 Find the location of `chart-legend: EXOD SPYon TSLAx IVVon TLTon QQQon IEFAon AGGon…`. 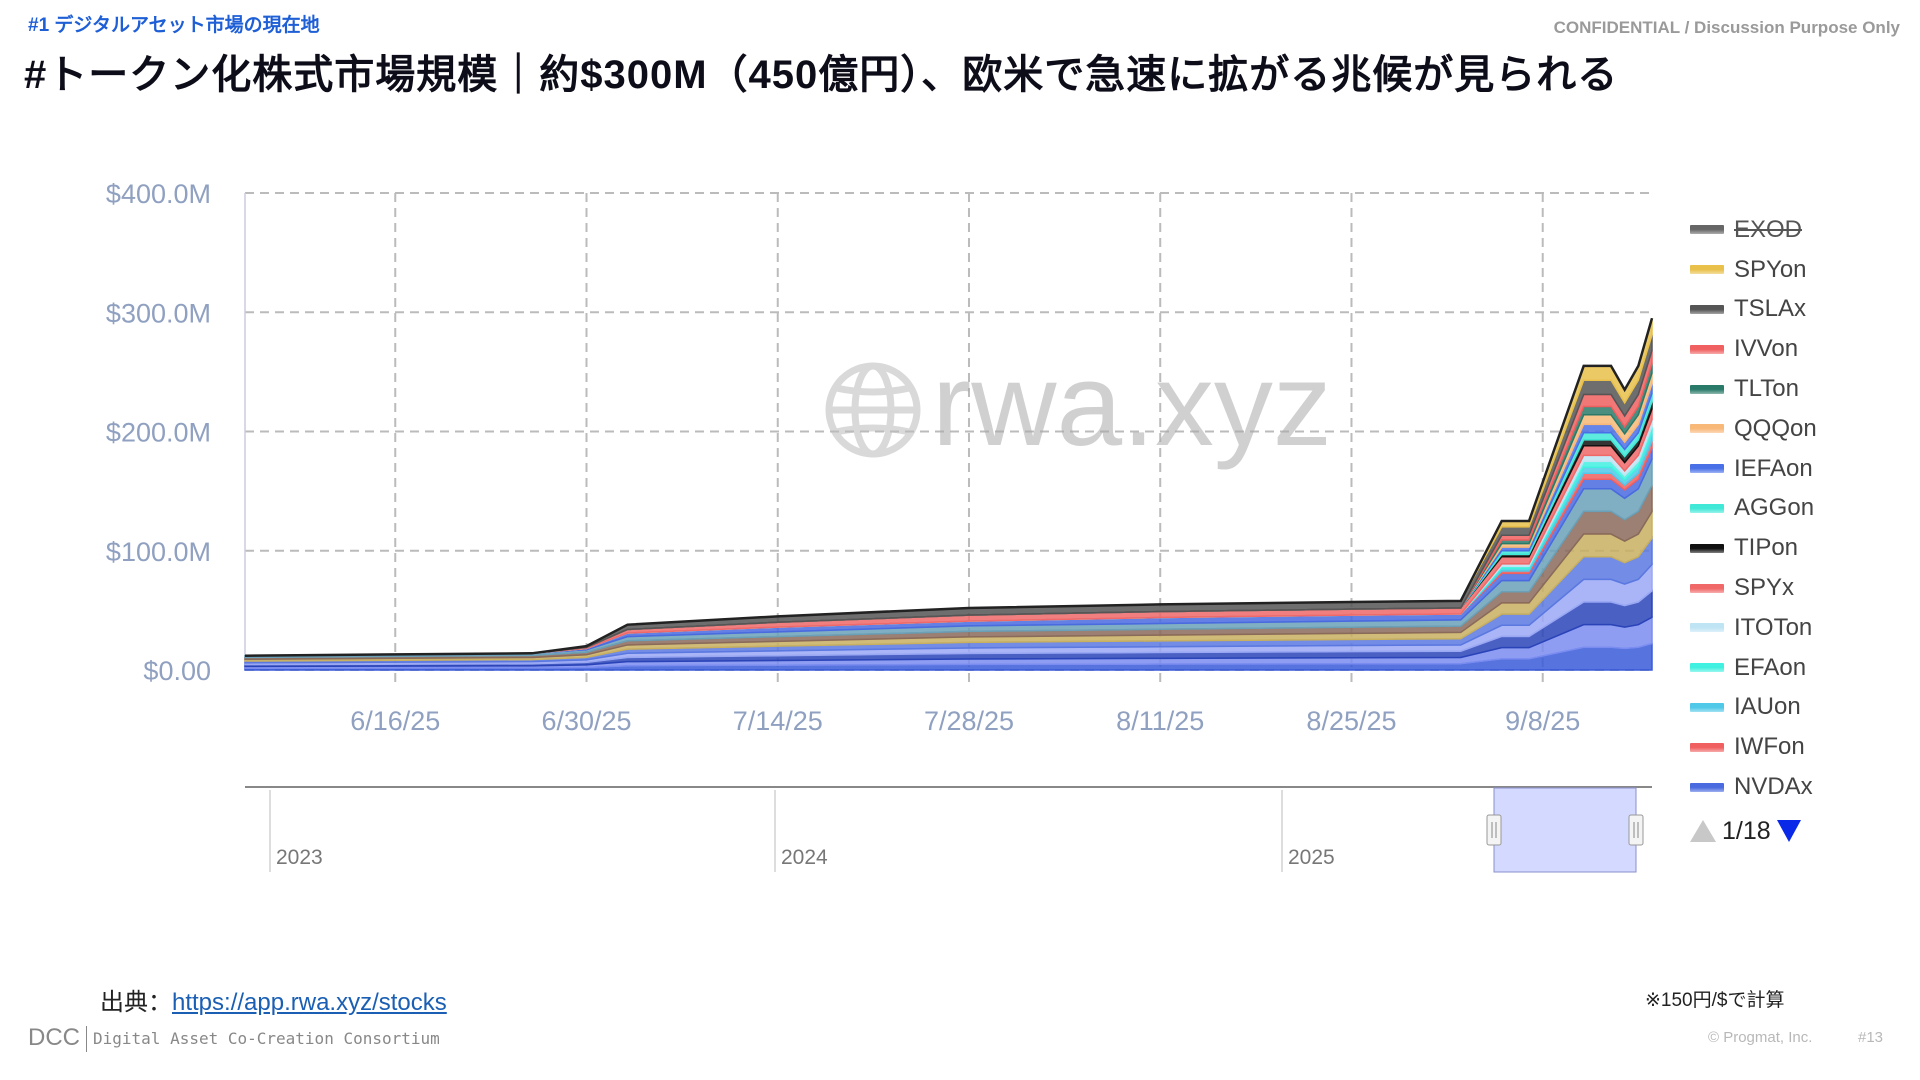

chart-legend: EXOD SPYon TSLAx IVVon TLTon QQQon IEFAon AGGon… is located at coordinates (1753, 528).